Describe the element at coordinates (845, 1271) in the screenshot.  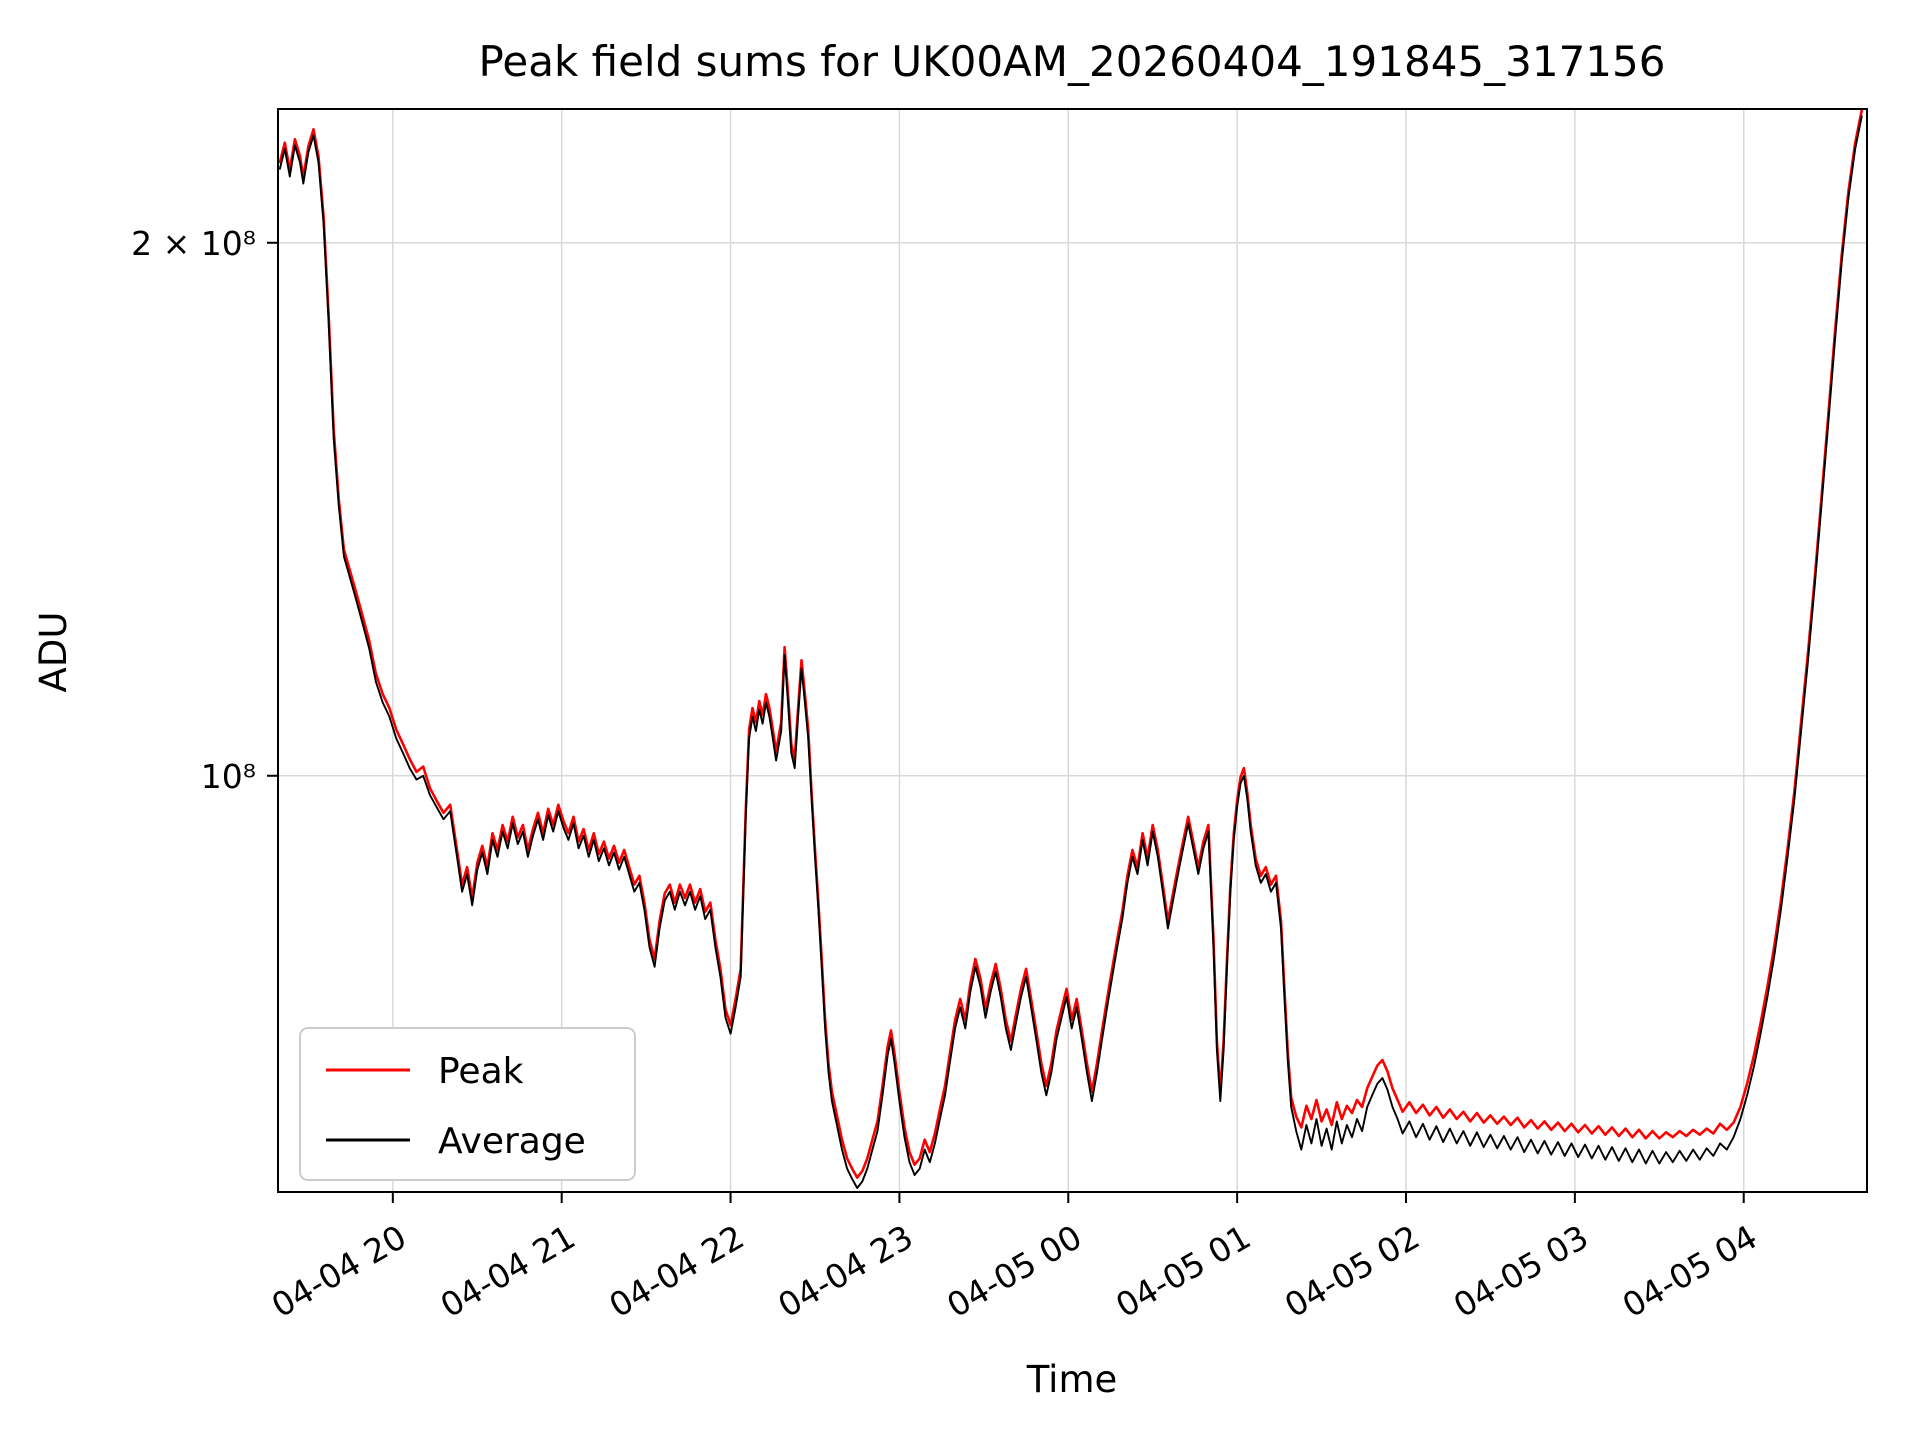
I see `x-tick-label: 04-04 23` at that location.